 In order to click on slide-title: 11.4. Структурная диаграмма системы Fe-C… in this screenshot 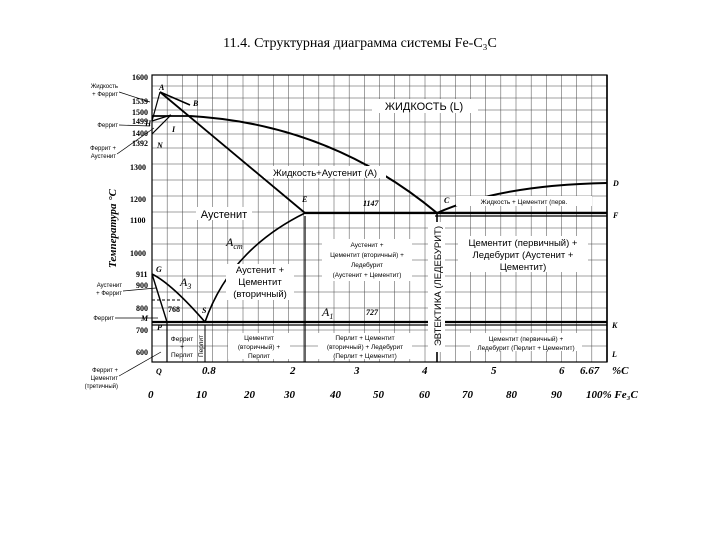, I will do `click(360, 43)`.